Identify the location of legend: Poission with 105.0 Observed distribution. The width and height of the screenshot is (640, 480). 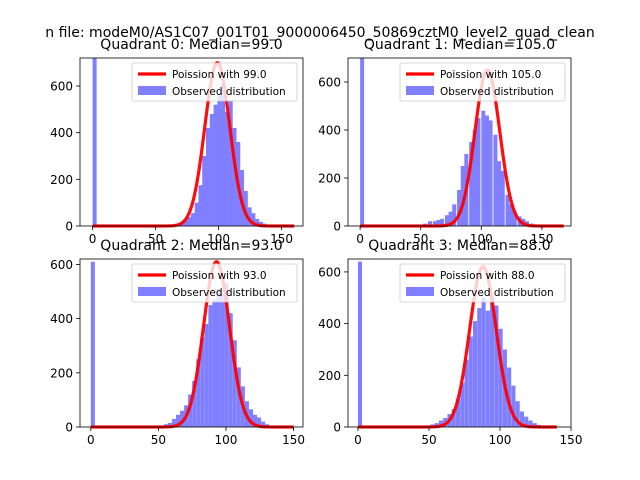
(482, 82).